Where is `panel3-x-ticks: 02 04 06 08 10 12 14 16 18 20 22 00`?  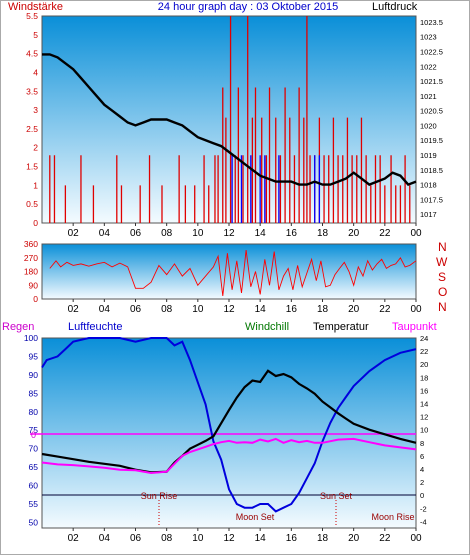 panel3-x-ticks: 02 04 06 08 10 12 14 16 18 20 22 00 is located at coordinates (245, 536).